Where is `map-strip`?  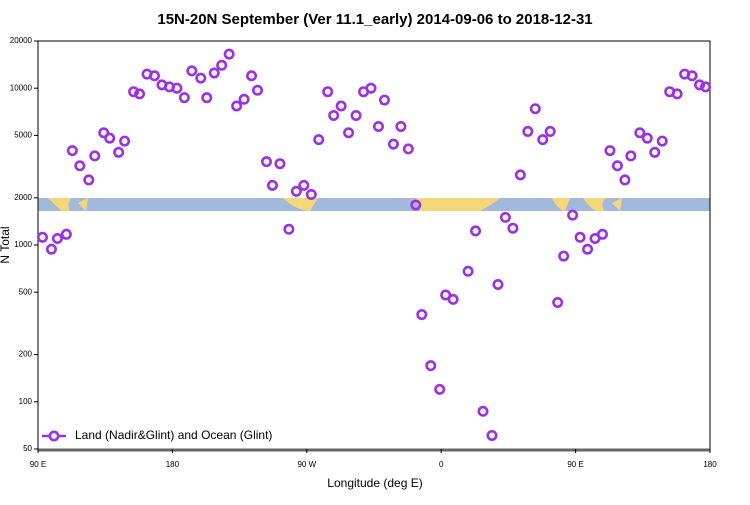 map-strip is located at coordinates (374, 204).